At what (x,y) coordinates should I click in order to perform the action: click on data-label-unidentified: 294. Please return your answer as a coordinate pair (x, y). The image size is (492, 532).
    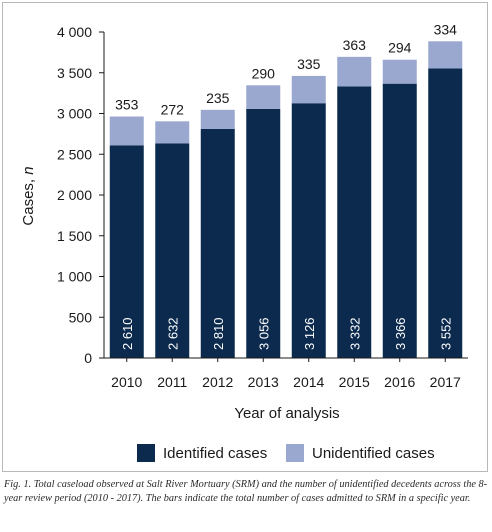
    Looking at the image, I should click on (400, 48).